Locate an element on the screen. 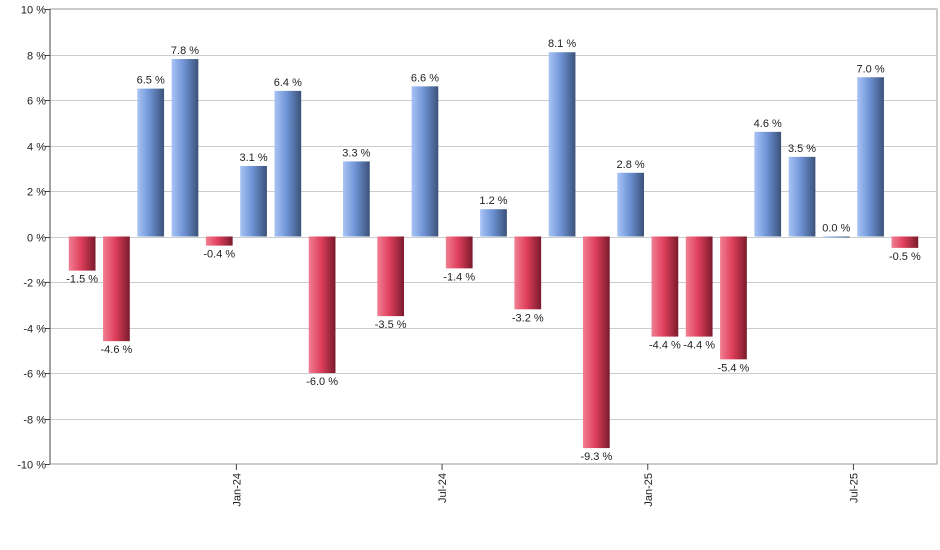  x-tick-label: Jan-24 is located at coordinates (237, 490).